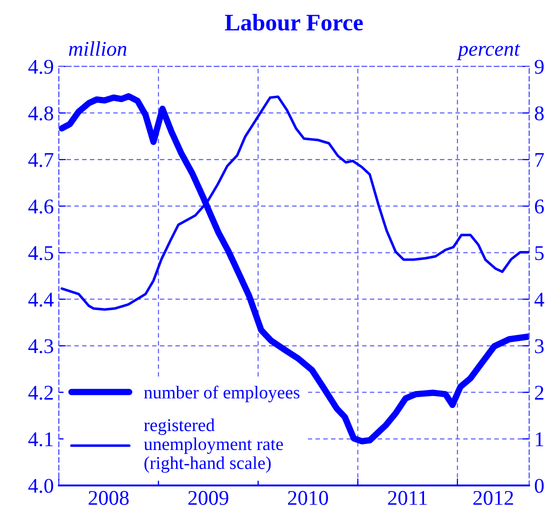 The image size is (560, 511). What do you see at coordinates (41, 253) in the screenshot?
I see `y-tick-label: 4.5` at bounding box center [41, 253].